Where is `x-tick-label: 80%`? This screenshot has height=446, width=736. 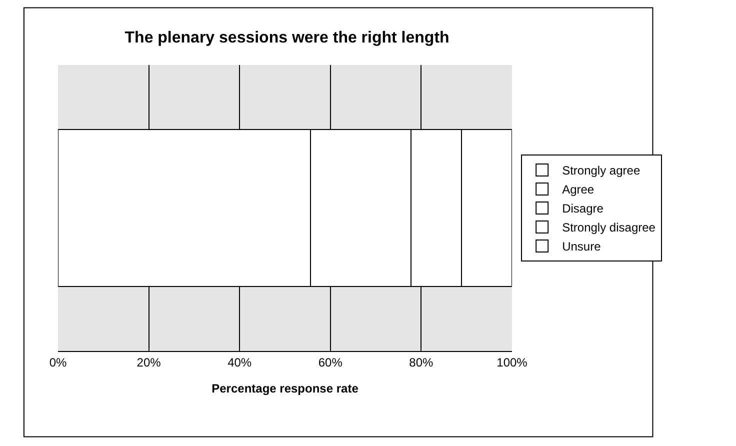 x-tick-label: 80% is located at coordinates (421, 362).